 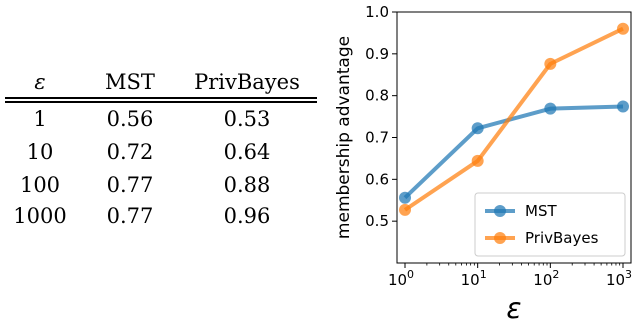 What do you see at coordinates (513, 308) in the screenshot?
I see `x-axis-label: ε` at bounding box center [513, 308].